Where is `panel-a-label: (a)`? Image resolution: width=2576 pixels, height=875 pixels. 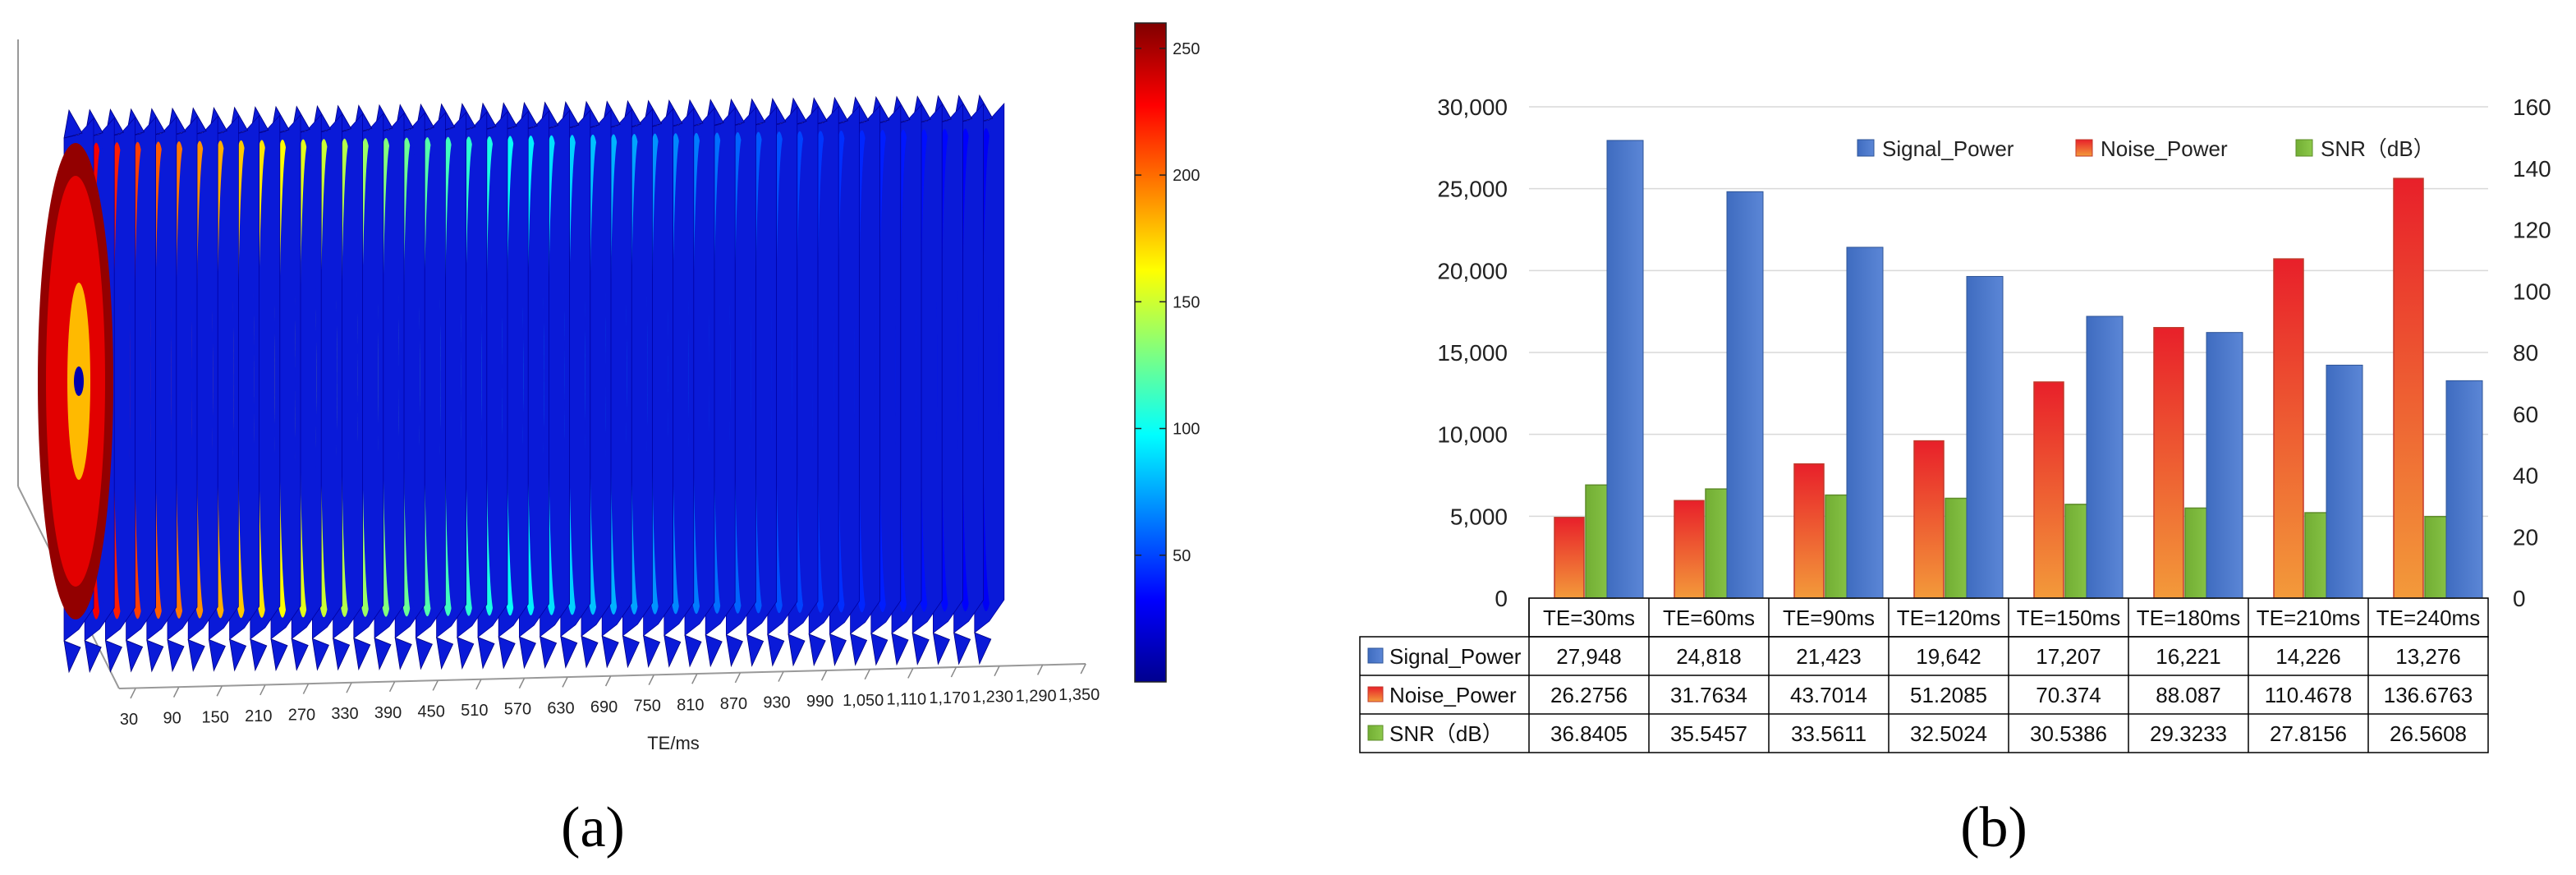
panel-a-label: (a) is located at coordinates (593, 827).